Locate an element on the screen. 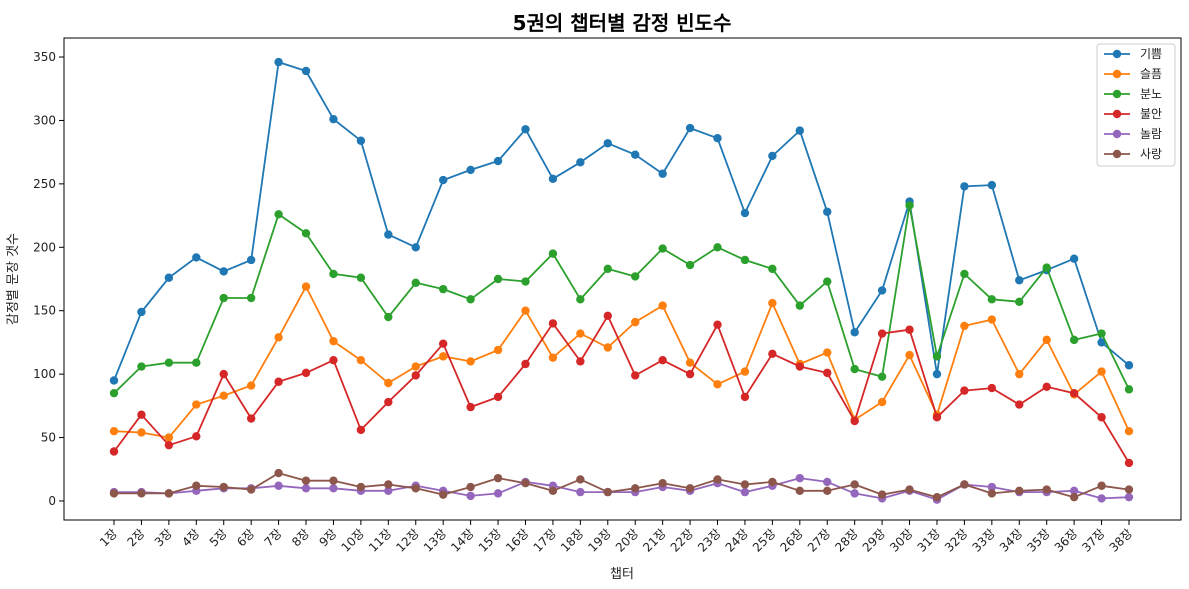 Image resolution: width=1189 pixels, height=589 pixels. x-tick-label: 21장 is located at coordinates (654, 540).